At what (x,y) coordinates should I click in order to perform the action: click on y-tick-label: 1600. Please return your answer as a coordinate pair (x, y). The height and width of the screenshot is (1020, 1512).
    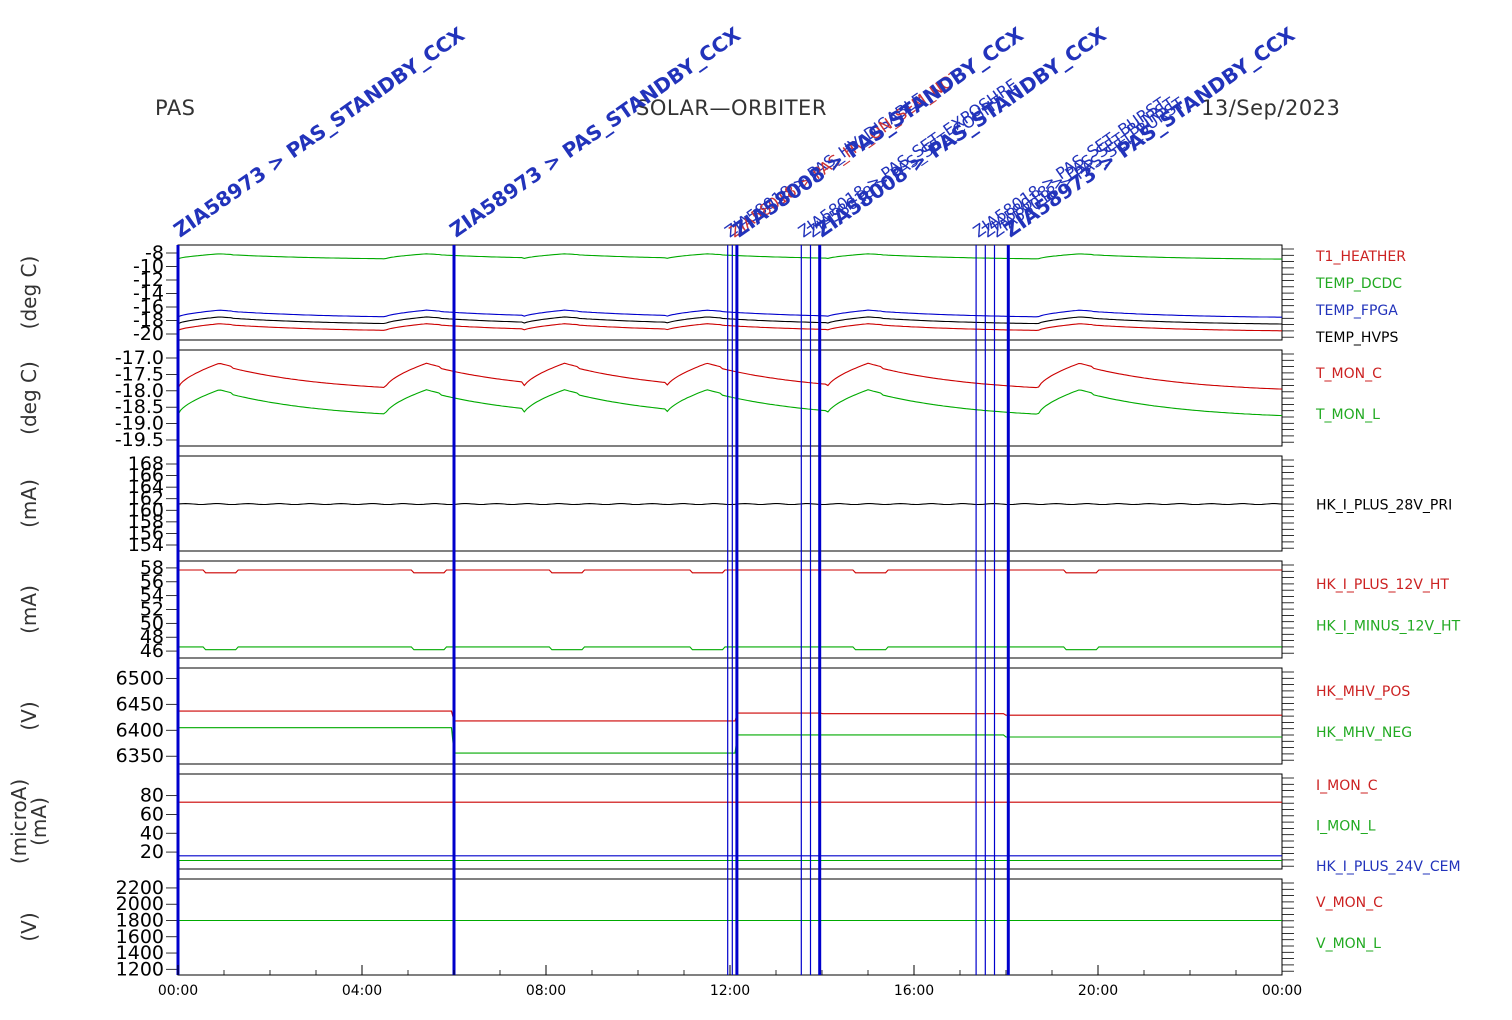
    Looking at the image, I should click on (140, 937).